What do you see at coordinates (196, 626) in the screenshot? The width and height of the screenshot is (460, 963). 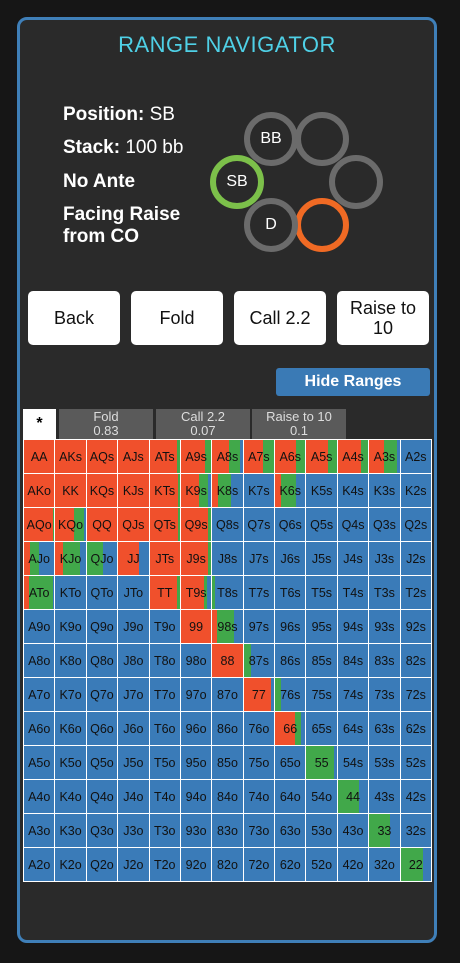 I see `hand-cell-99: 99` at bounding box center [196, 626].